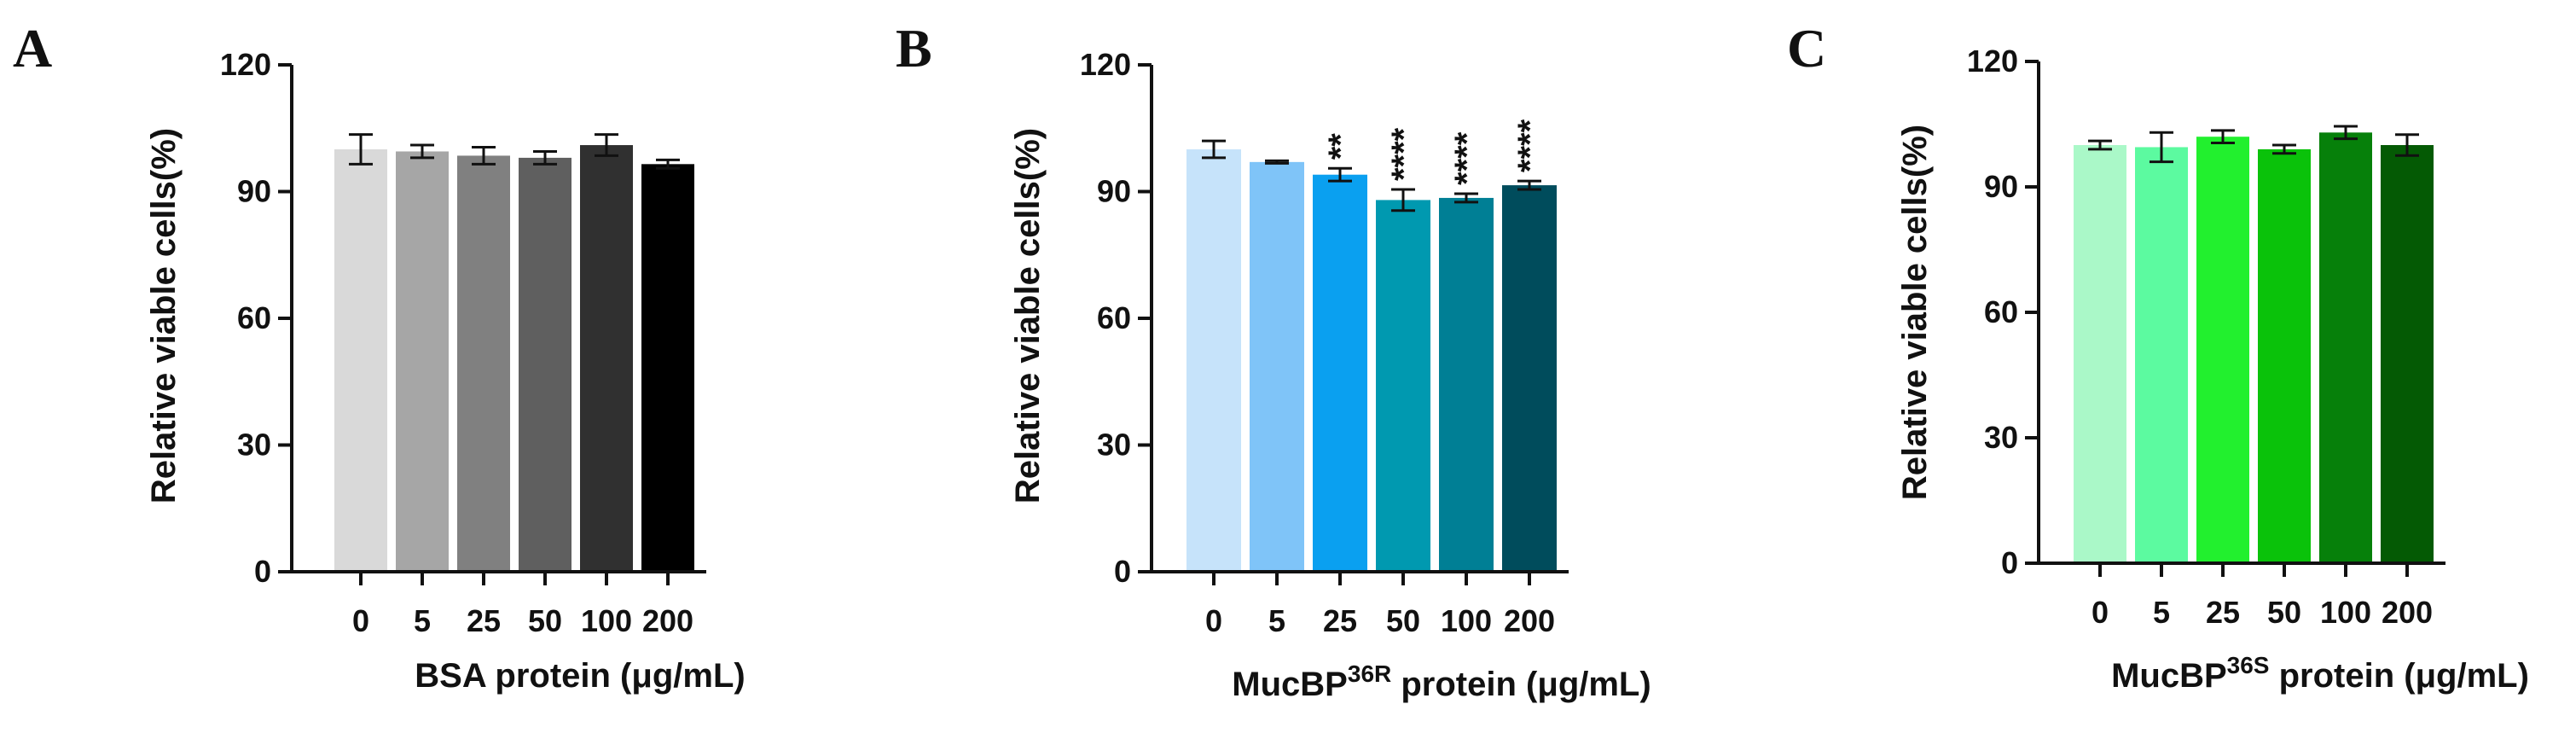 Image resolution: width=2576 pixels, height=739 pixels. What do you see at coordinates (1441, 681) in the screenshot?
I see `x-axis-title: MucBP36R protein (μg/mL)` at bounding box center [1441, 681].